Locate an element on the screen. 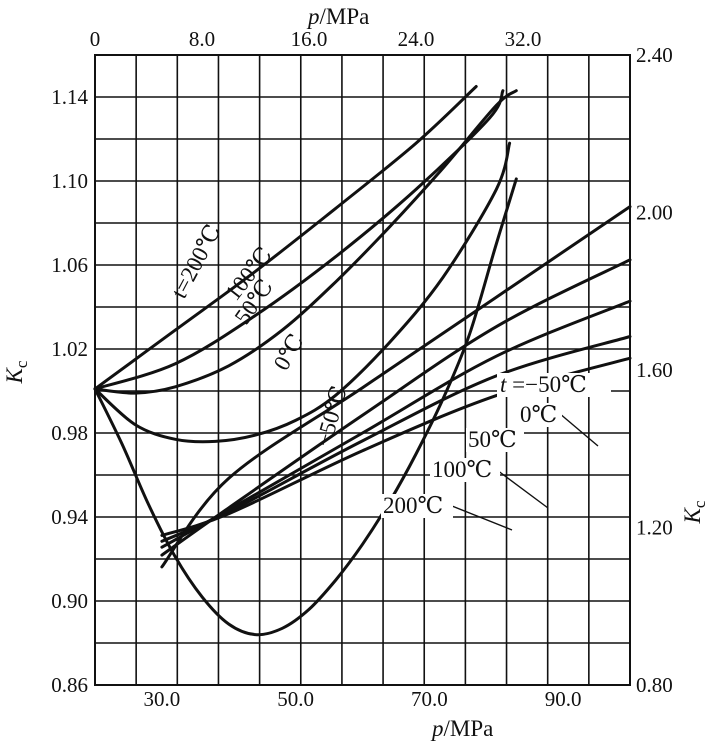 The width and height of the screenshot is (720, 742). label-hp-200: 200℃ is located at coordinates (413, 505).